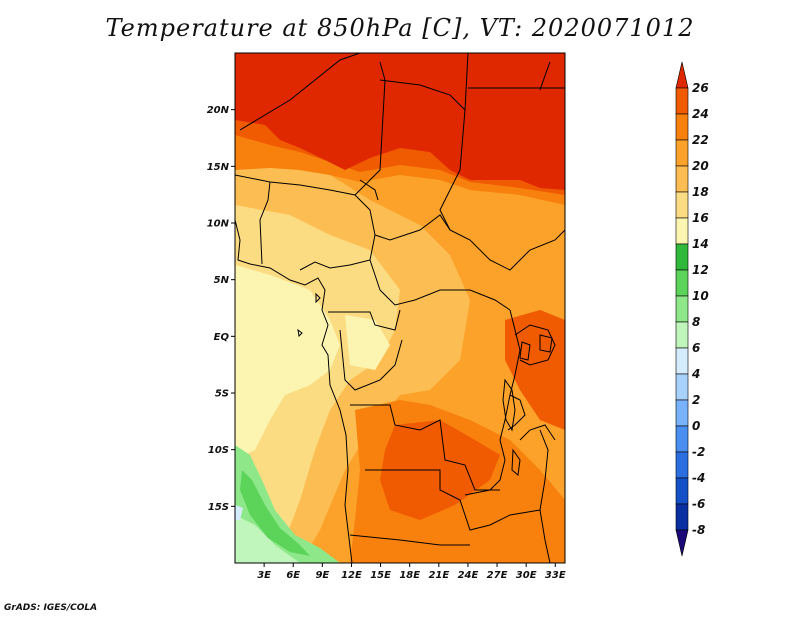 Image resolution: width=800 pixels, height=618 pixels. What do you see at coordinates (700, 192) in the screenshot?
I see `colorbar-label: 18` at bounding box center [700, 192].